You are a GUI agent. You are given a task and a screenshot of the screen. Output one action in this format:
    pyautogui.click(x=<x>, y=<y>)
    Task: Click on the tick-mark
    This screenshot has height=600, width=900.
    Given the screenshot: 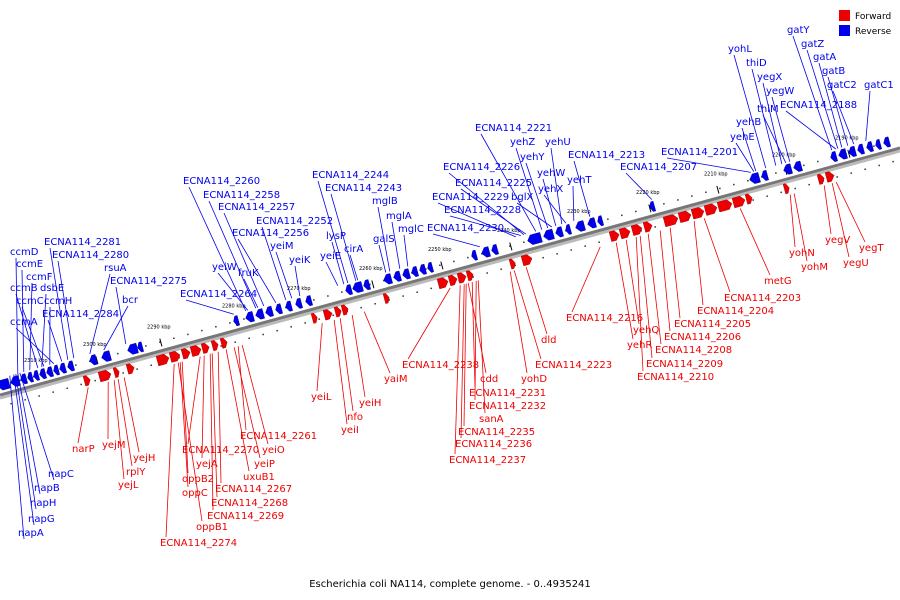 What is the action you would take?
    pyautogui.click(x=97, y=360)
    